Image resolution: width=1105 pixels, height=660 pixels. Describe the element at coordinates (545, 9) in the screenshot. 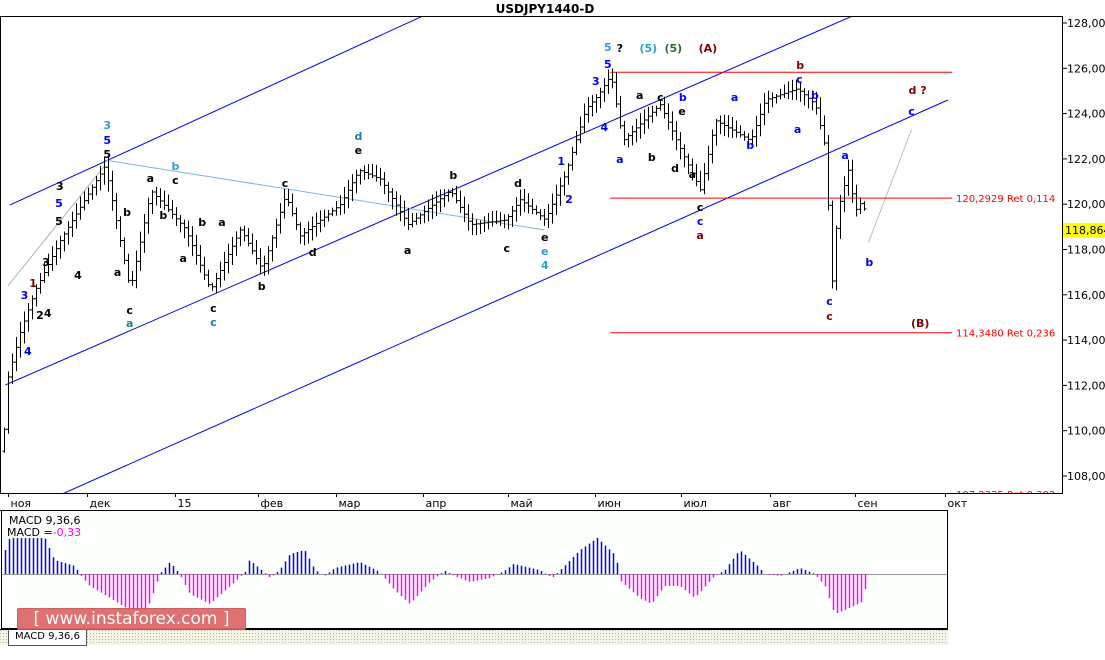

I see `chart-title: USDJPY1440-D` at that location.